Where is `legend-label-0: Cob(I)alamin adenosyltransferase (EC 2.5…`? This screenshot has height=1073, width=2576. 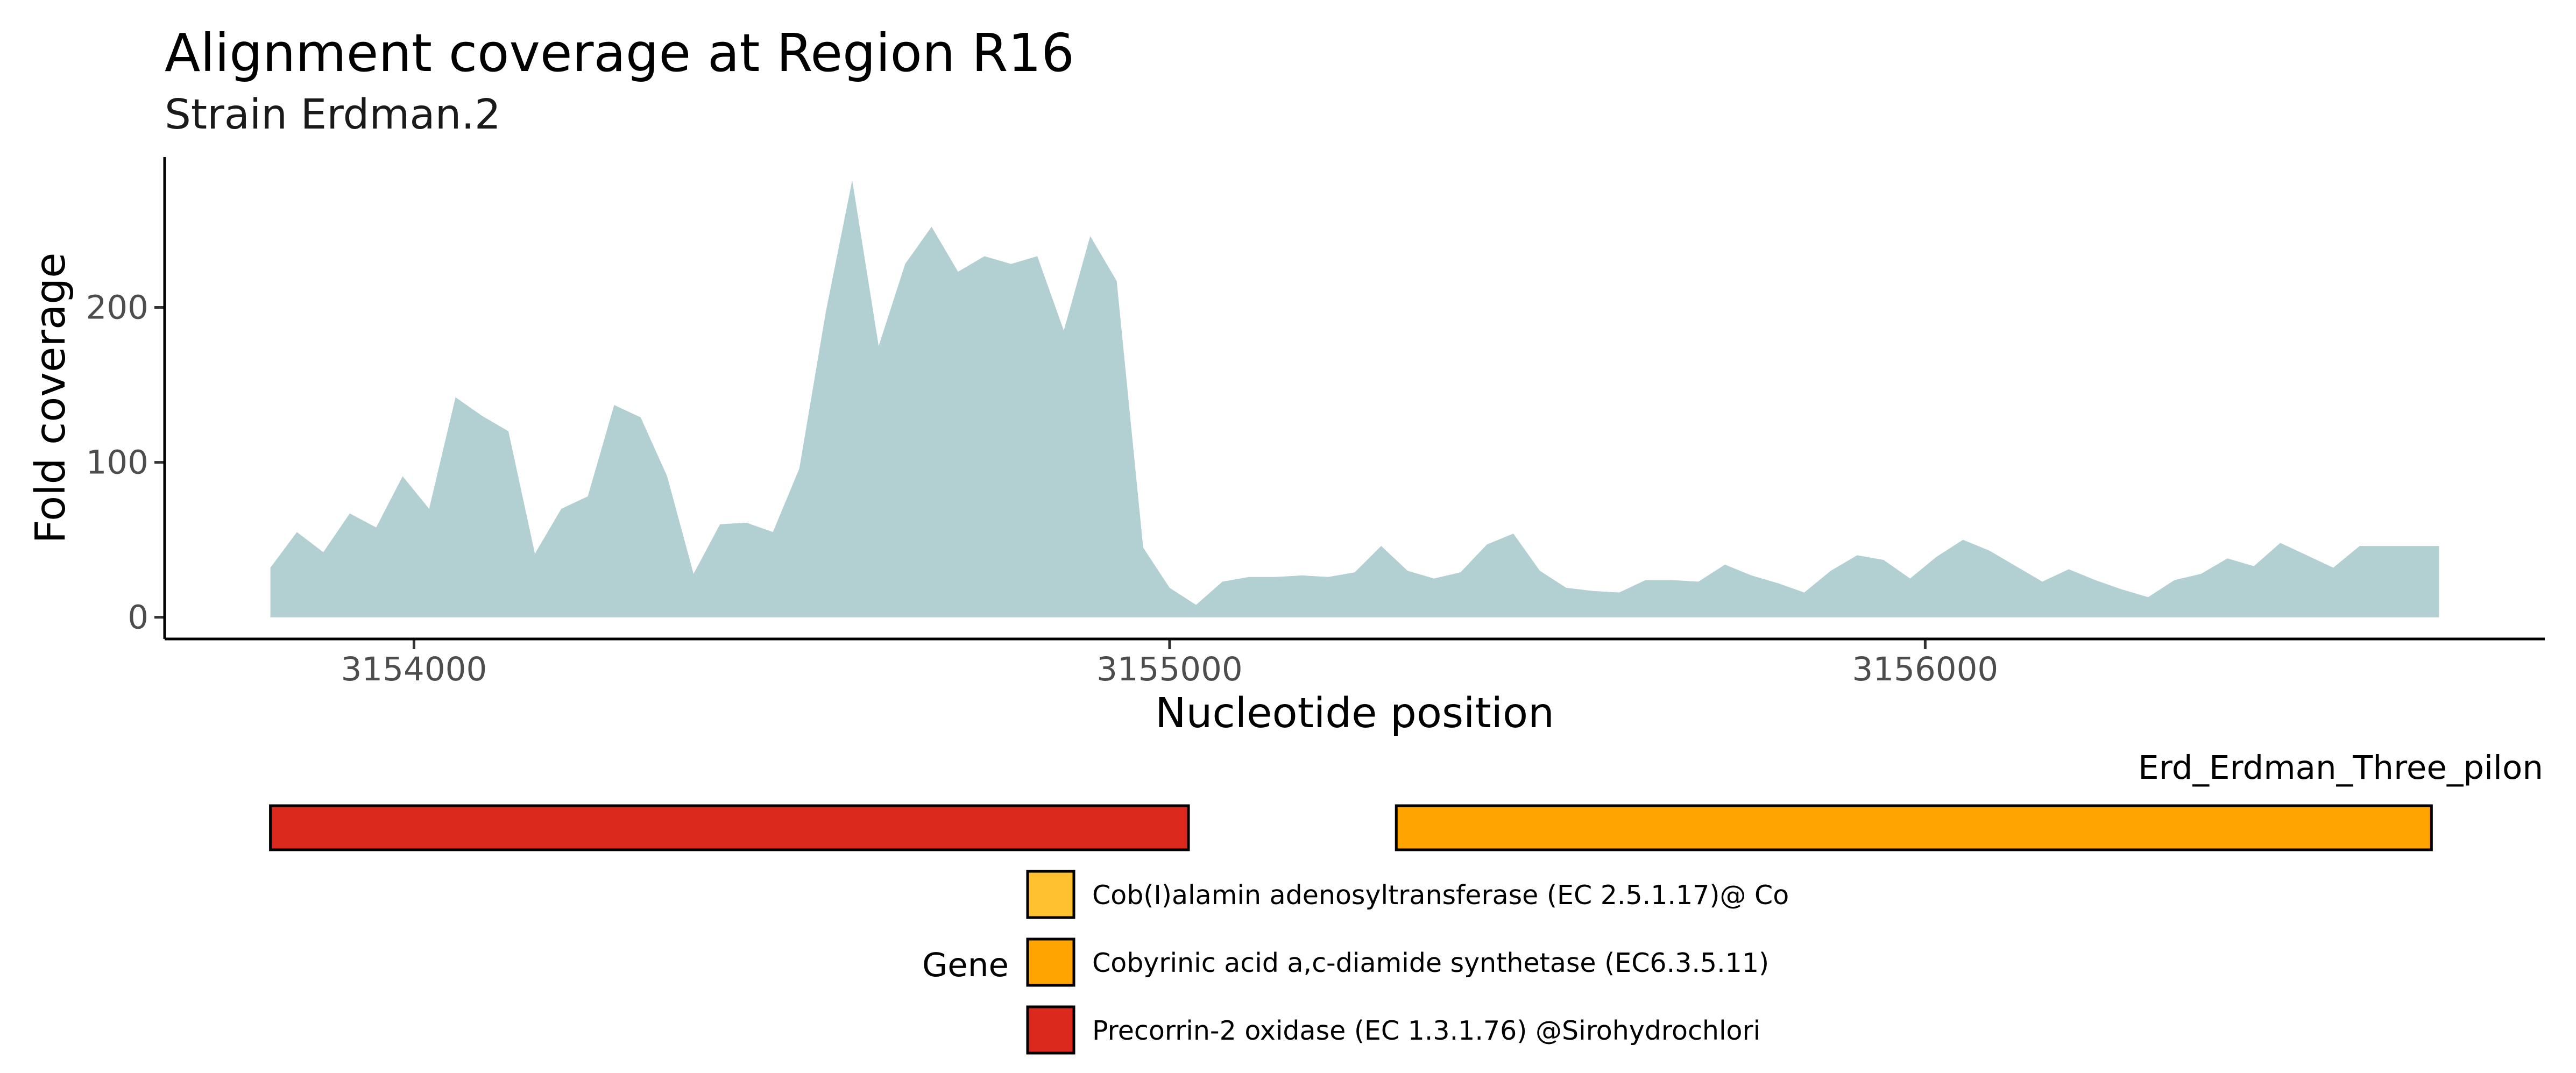
legend-label-0: Cob(I)alamin adenosyltransferase (EC 2.5… is located at coordinates (1440, 895).